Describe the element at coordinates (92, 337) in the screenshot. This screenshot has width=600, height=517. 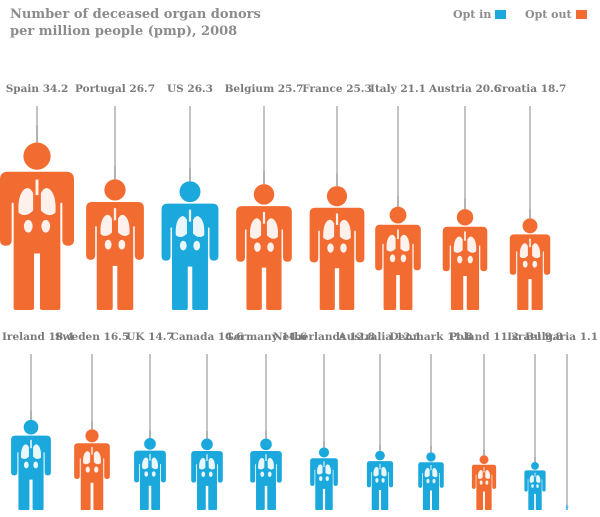
I see `label-sweden: Sweden 16.5` at that location.